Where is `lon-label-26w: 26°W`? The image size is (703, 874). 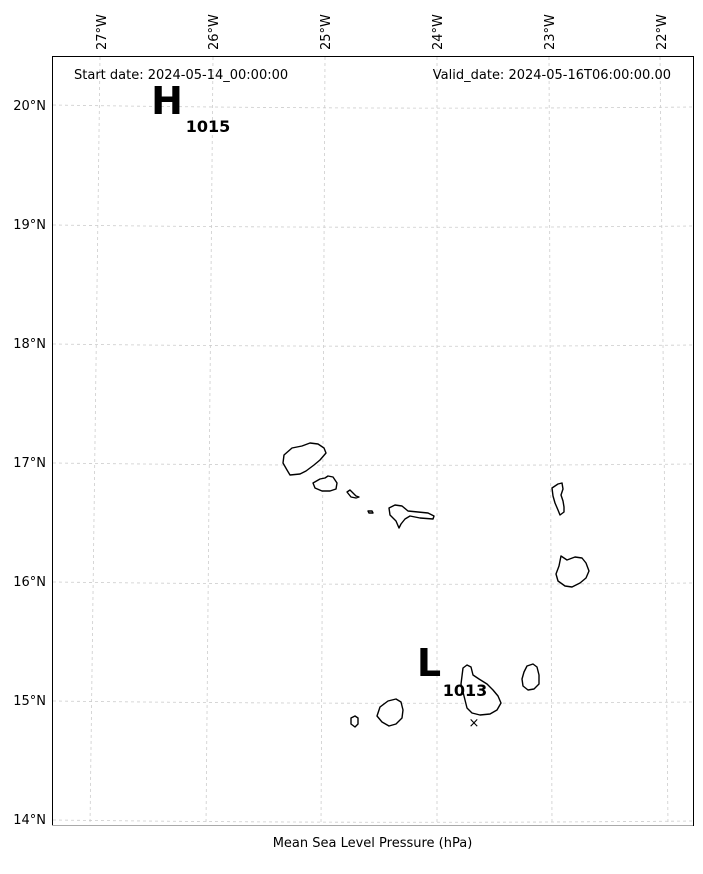
lon-label-26w: 26°W is located at coordinates (214, 32).